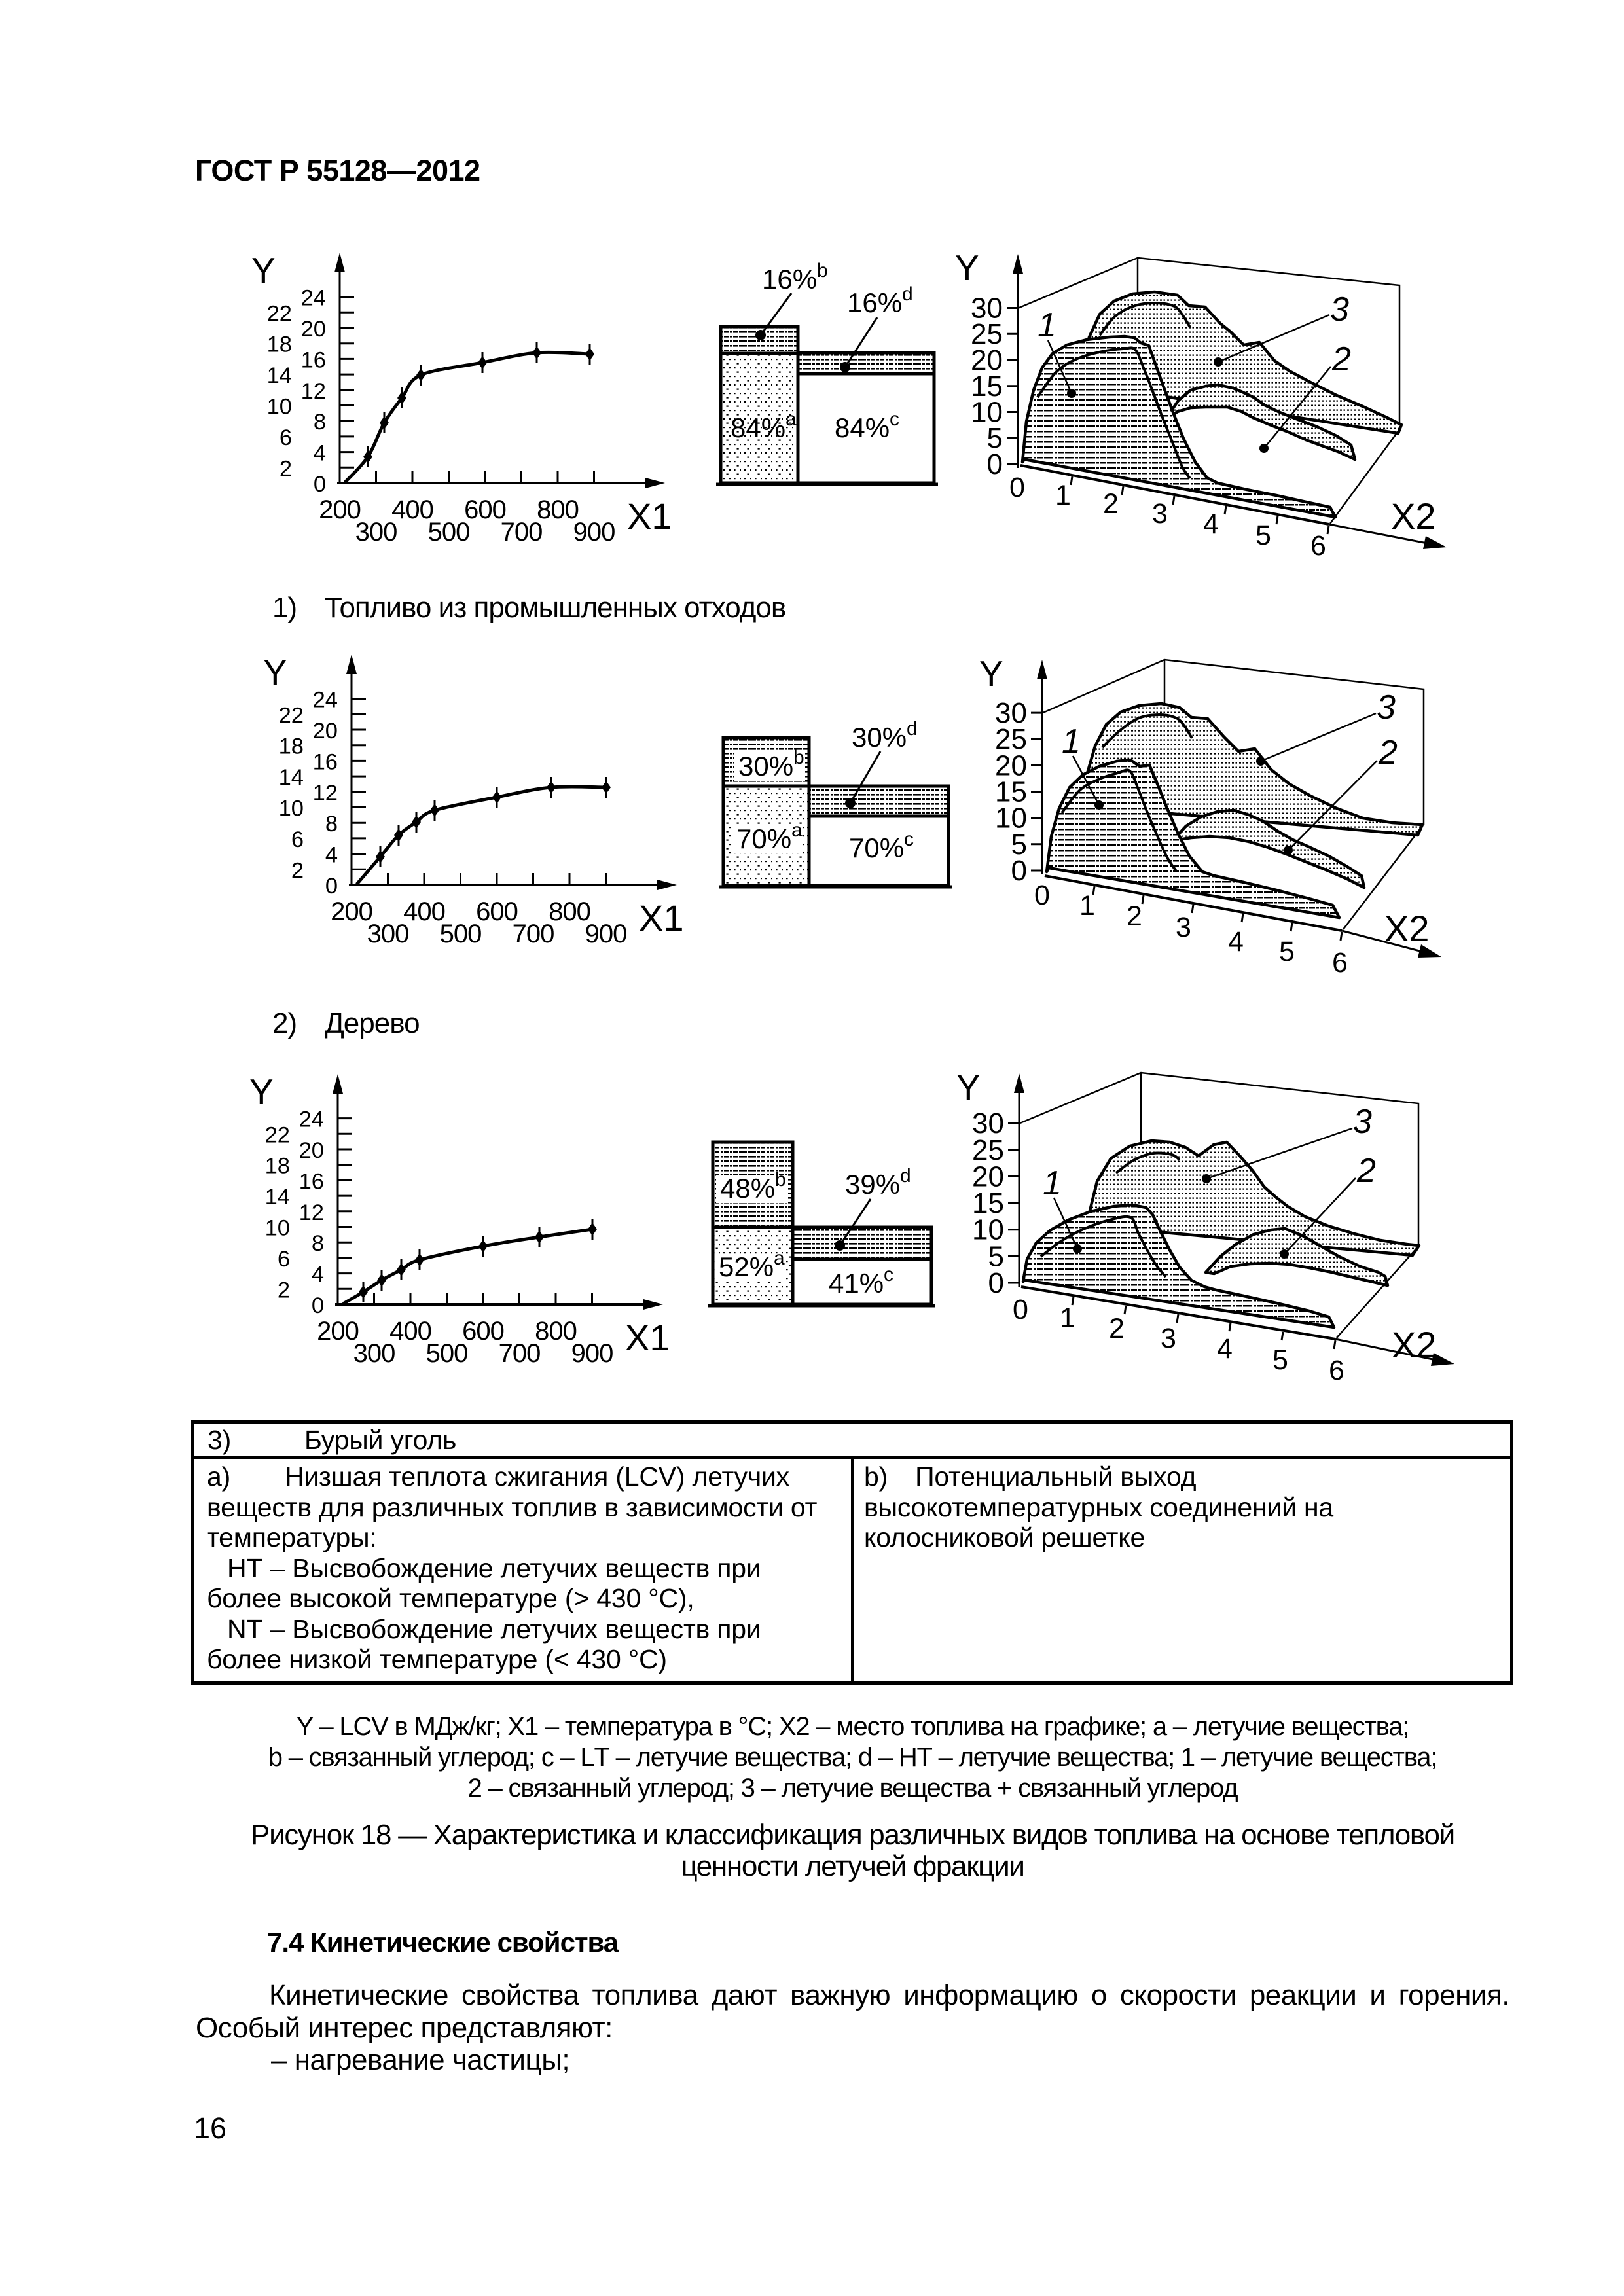  I want to click on svg-text: 39%, so click(872, 1184).